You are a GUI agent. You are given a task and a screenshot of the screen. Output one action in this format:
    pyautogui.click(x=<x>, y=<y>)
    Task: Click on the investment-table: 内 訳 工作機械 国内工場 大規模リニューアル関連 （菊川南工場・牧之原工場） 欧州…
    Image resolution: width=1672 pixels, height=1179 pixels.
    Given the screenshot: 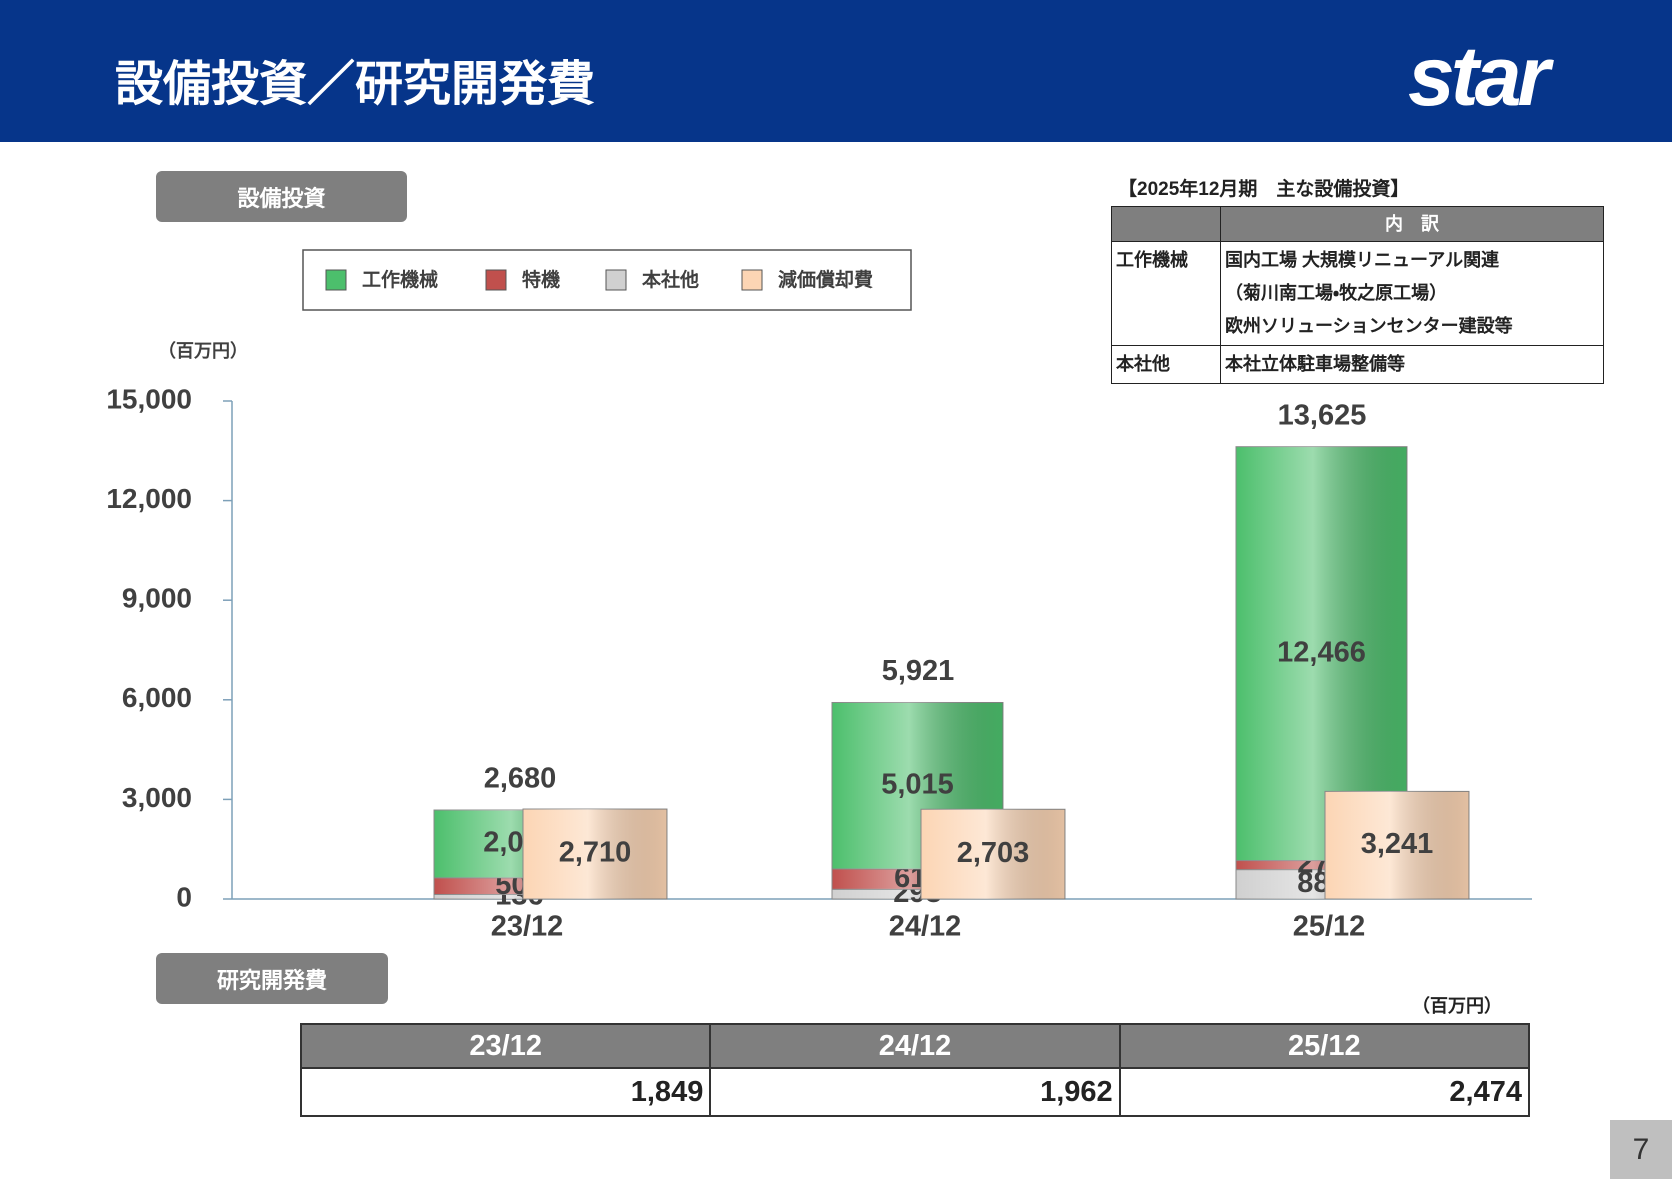 What is the action you would take?
    pyautogui.click(x=1357, y=295)
    